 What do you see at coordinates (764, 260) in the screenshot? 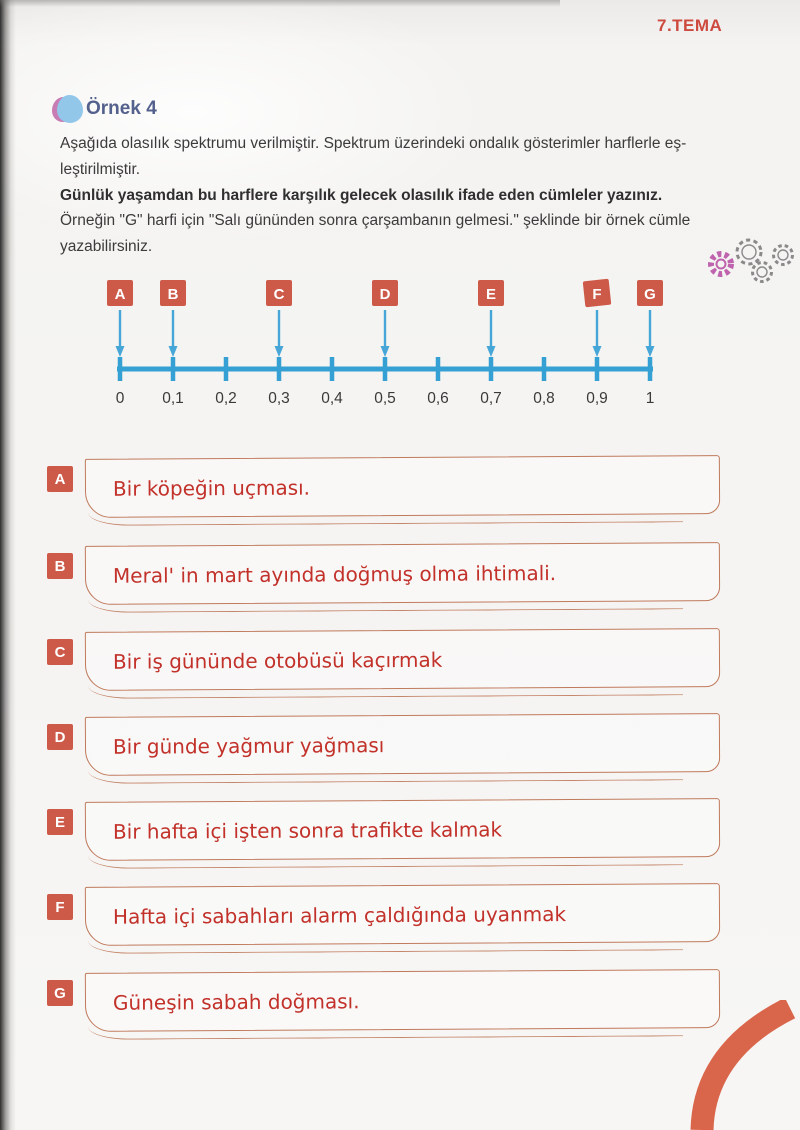
I see `gear-gray-icon` at bounding box center [764, 260].